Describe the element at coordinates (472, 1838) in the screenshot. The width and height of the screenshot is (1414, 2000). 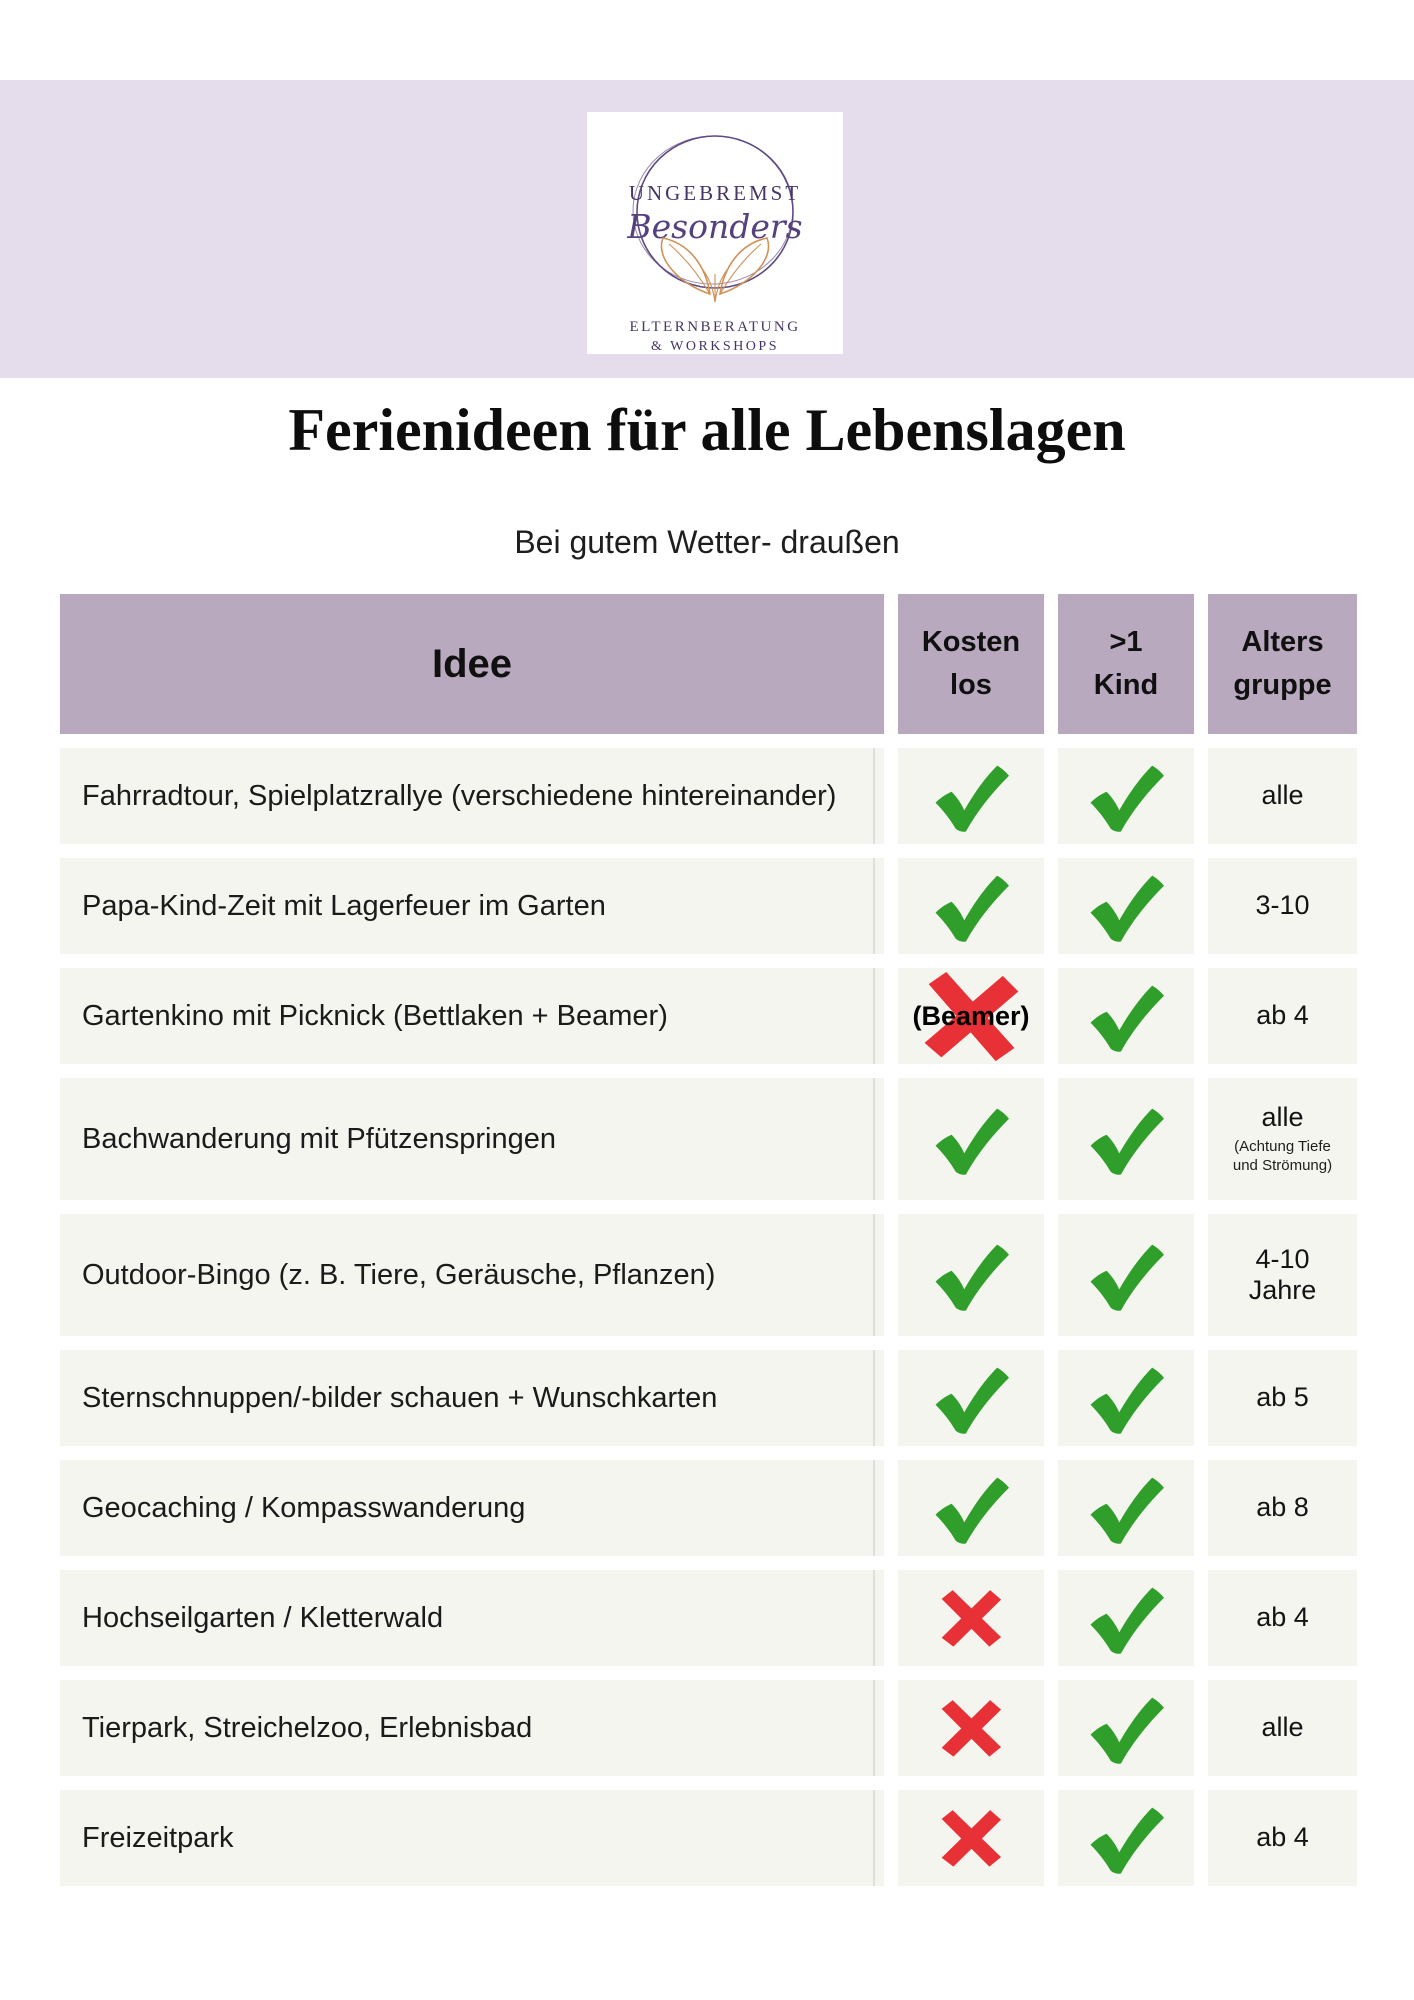
I see `idea-cell: Freizeitpark` at that location.